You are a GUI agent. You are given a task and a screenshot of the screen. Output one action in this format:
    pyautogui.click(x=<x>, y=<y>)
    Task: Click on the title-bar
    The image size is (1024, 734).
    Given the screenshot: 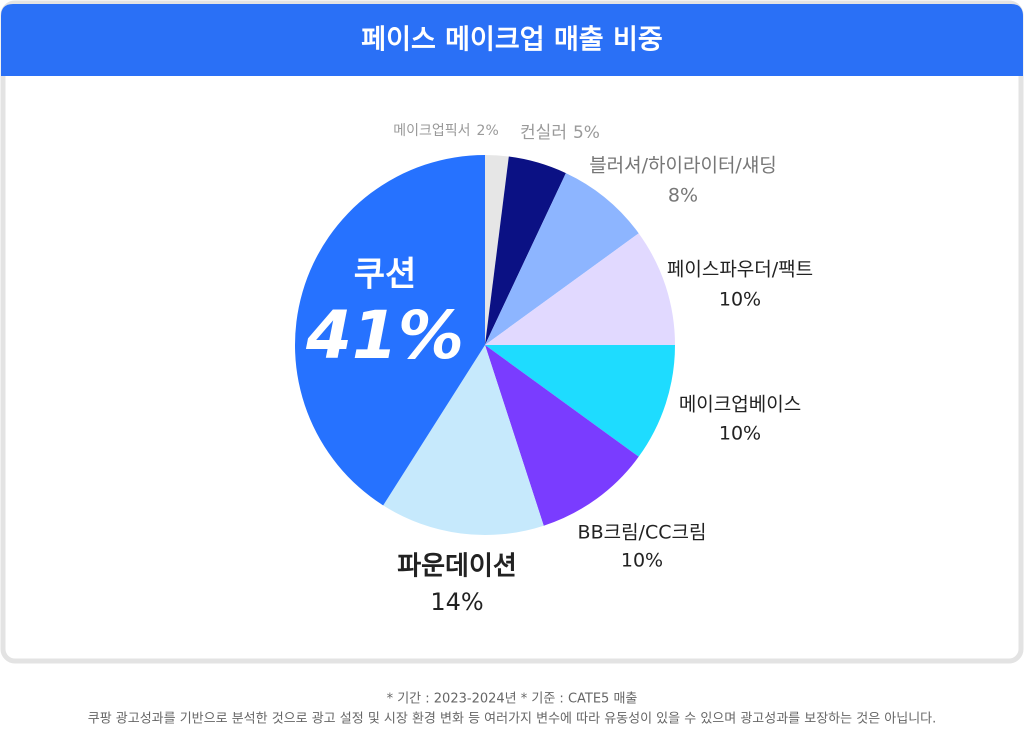 What is the action you would take?
    pyautogui.click(x=512, y=40)
    